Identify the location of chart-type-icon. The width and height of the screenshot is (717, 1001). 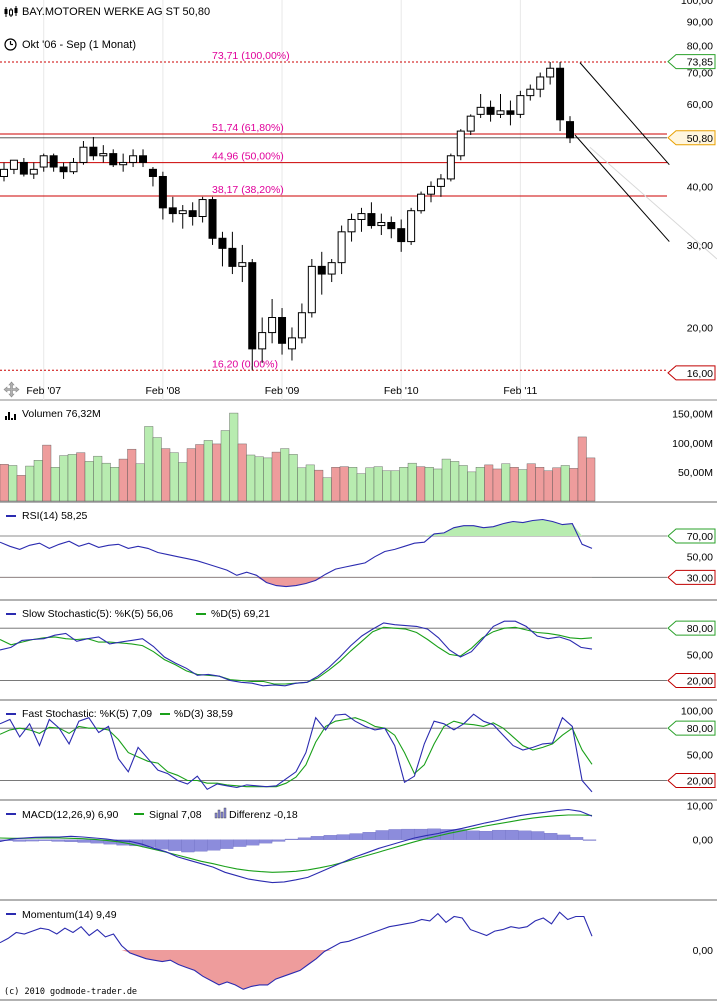
(11, 13).